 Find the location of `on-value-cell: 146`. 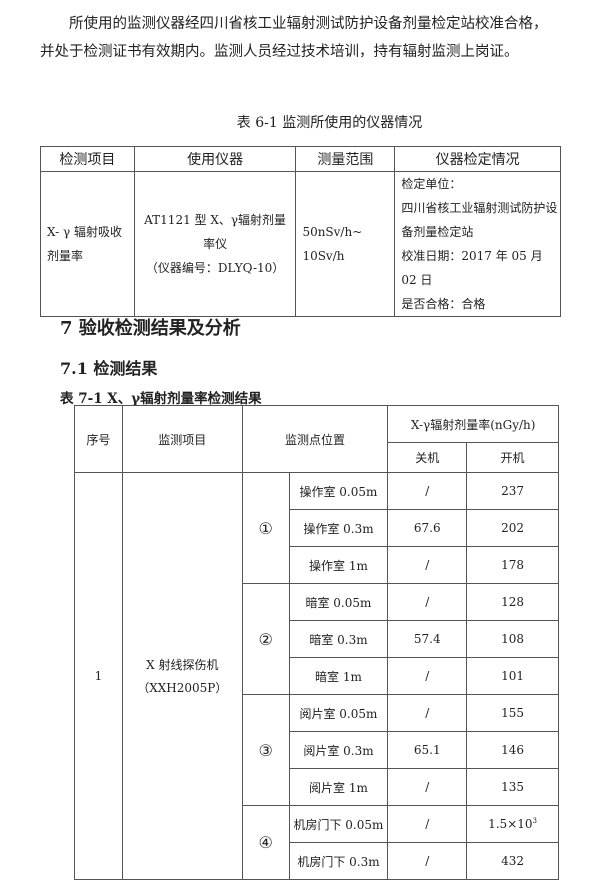

on-value-cell: 146 is located at coordinates (512, 750).